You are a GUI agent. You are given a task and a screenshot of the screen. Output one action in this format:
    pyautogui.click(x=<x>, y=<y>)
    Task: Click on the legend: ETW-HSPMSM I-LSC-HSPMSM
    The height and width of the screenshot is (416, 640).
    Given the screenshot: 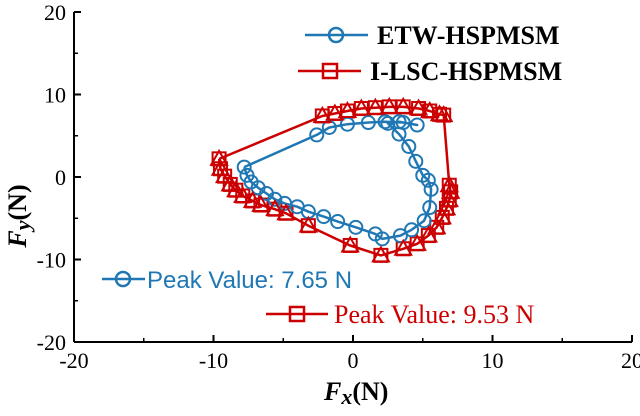 What is the action you would take?
    pyautogui.click(x=430, y=53)
    